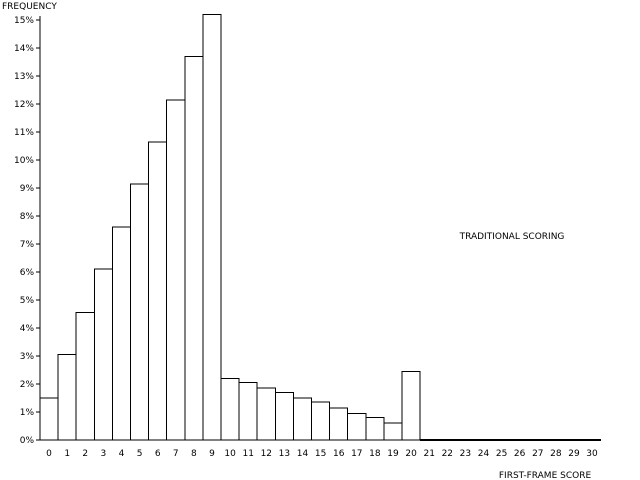 This screenshot has width=640, height=480. I want to click on annotation-text: TRADITIONAL SCORING, so click(512, 237).